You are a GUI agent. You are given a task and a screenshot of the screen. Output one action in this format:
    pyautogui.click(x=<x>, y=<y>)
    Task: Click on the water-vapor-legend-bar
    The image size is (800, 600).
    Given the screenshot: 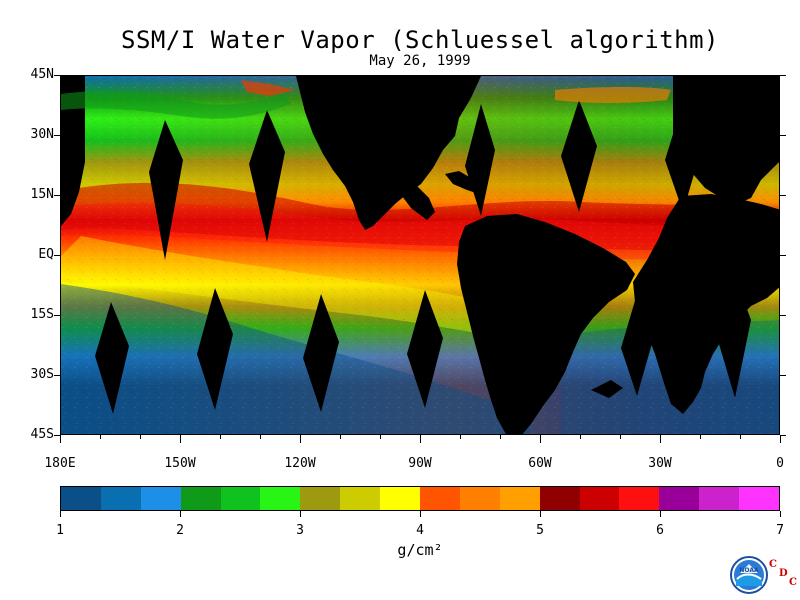 What is the action you would take?
    pyautogui.click(x=420, y=498)
    